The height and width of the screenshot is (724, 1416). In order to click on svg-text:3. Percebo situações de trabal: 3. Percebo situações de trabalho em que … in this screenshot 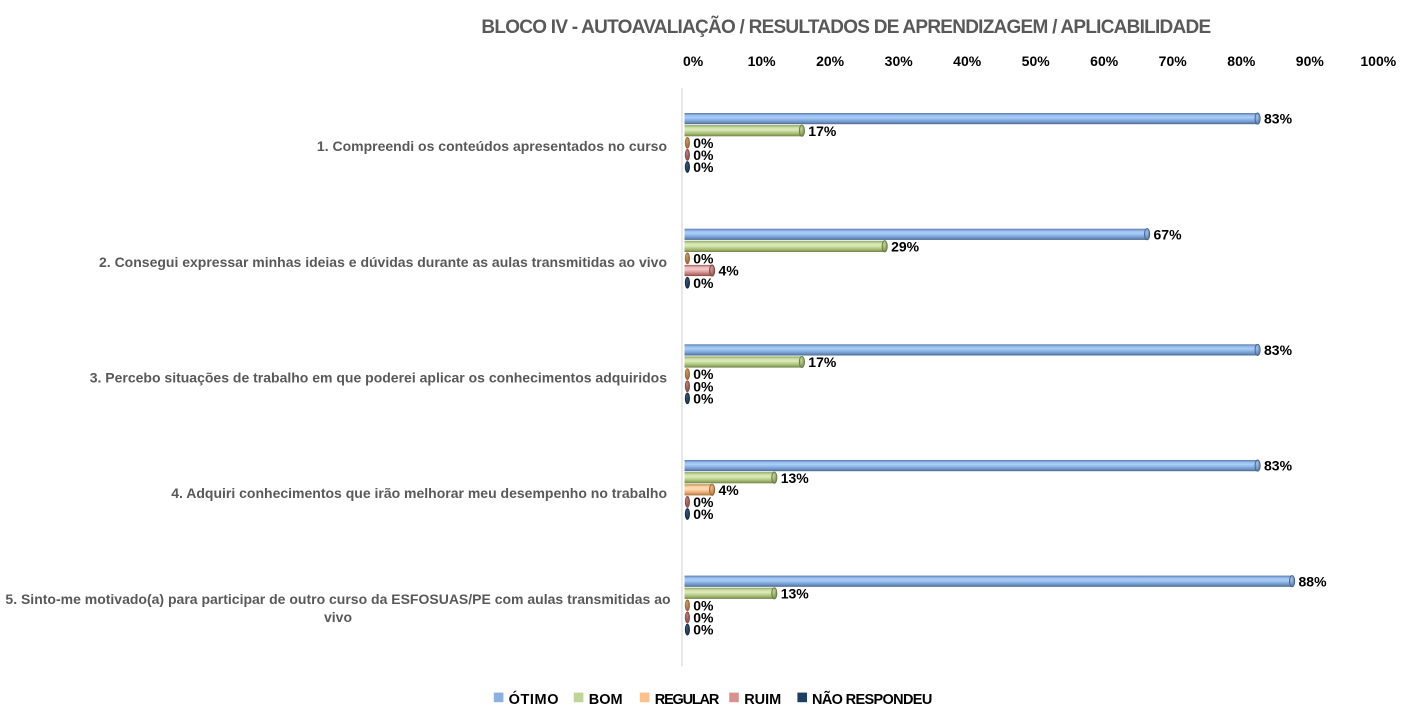, I will do `click(378, 378)`.